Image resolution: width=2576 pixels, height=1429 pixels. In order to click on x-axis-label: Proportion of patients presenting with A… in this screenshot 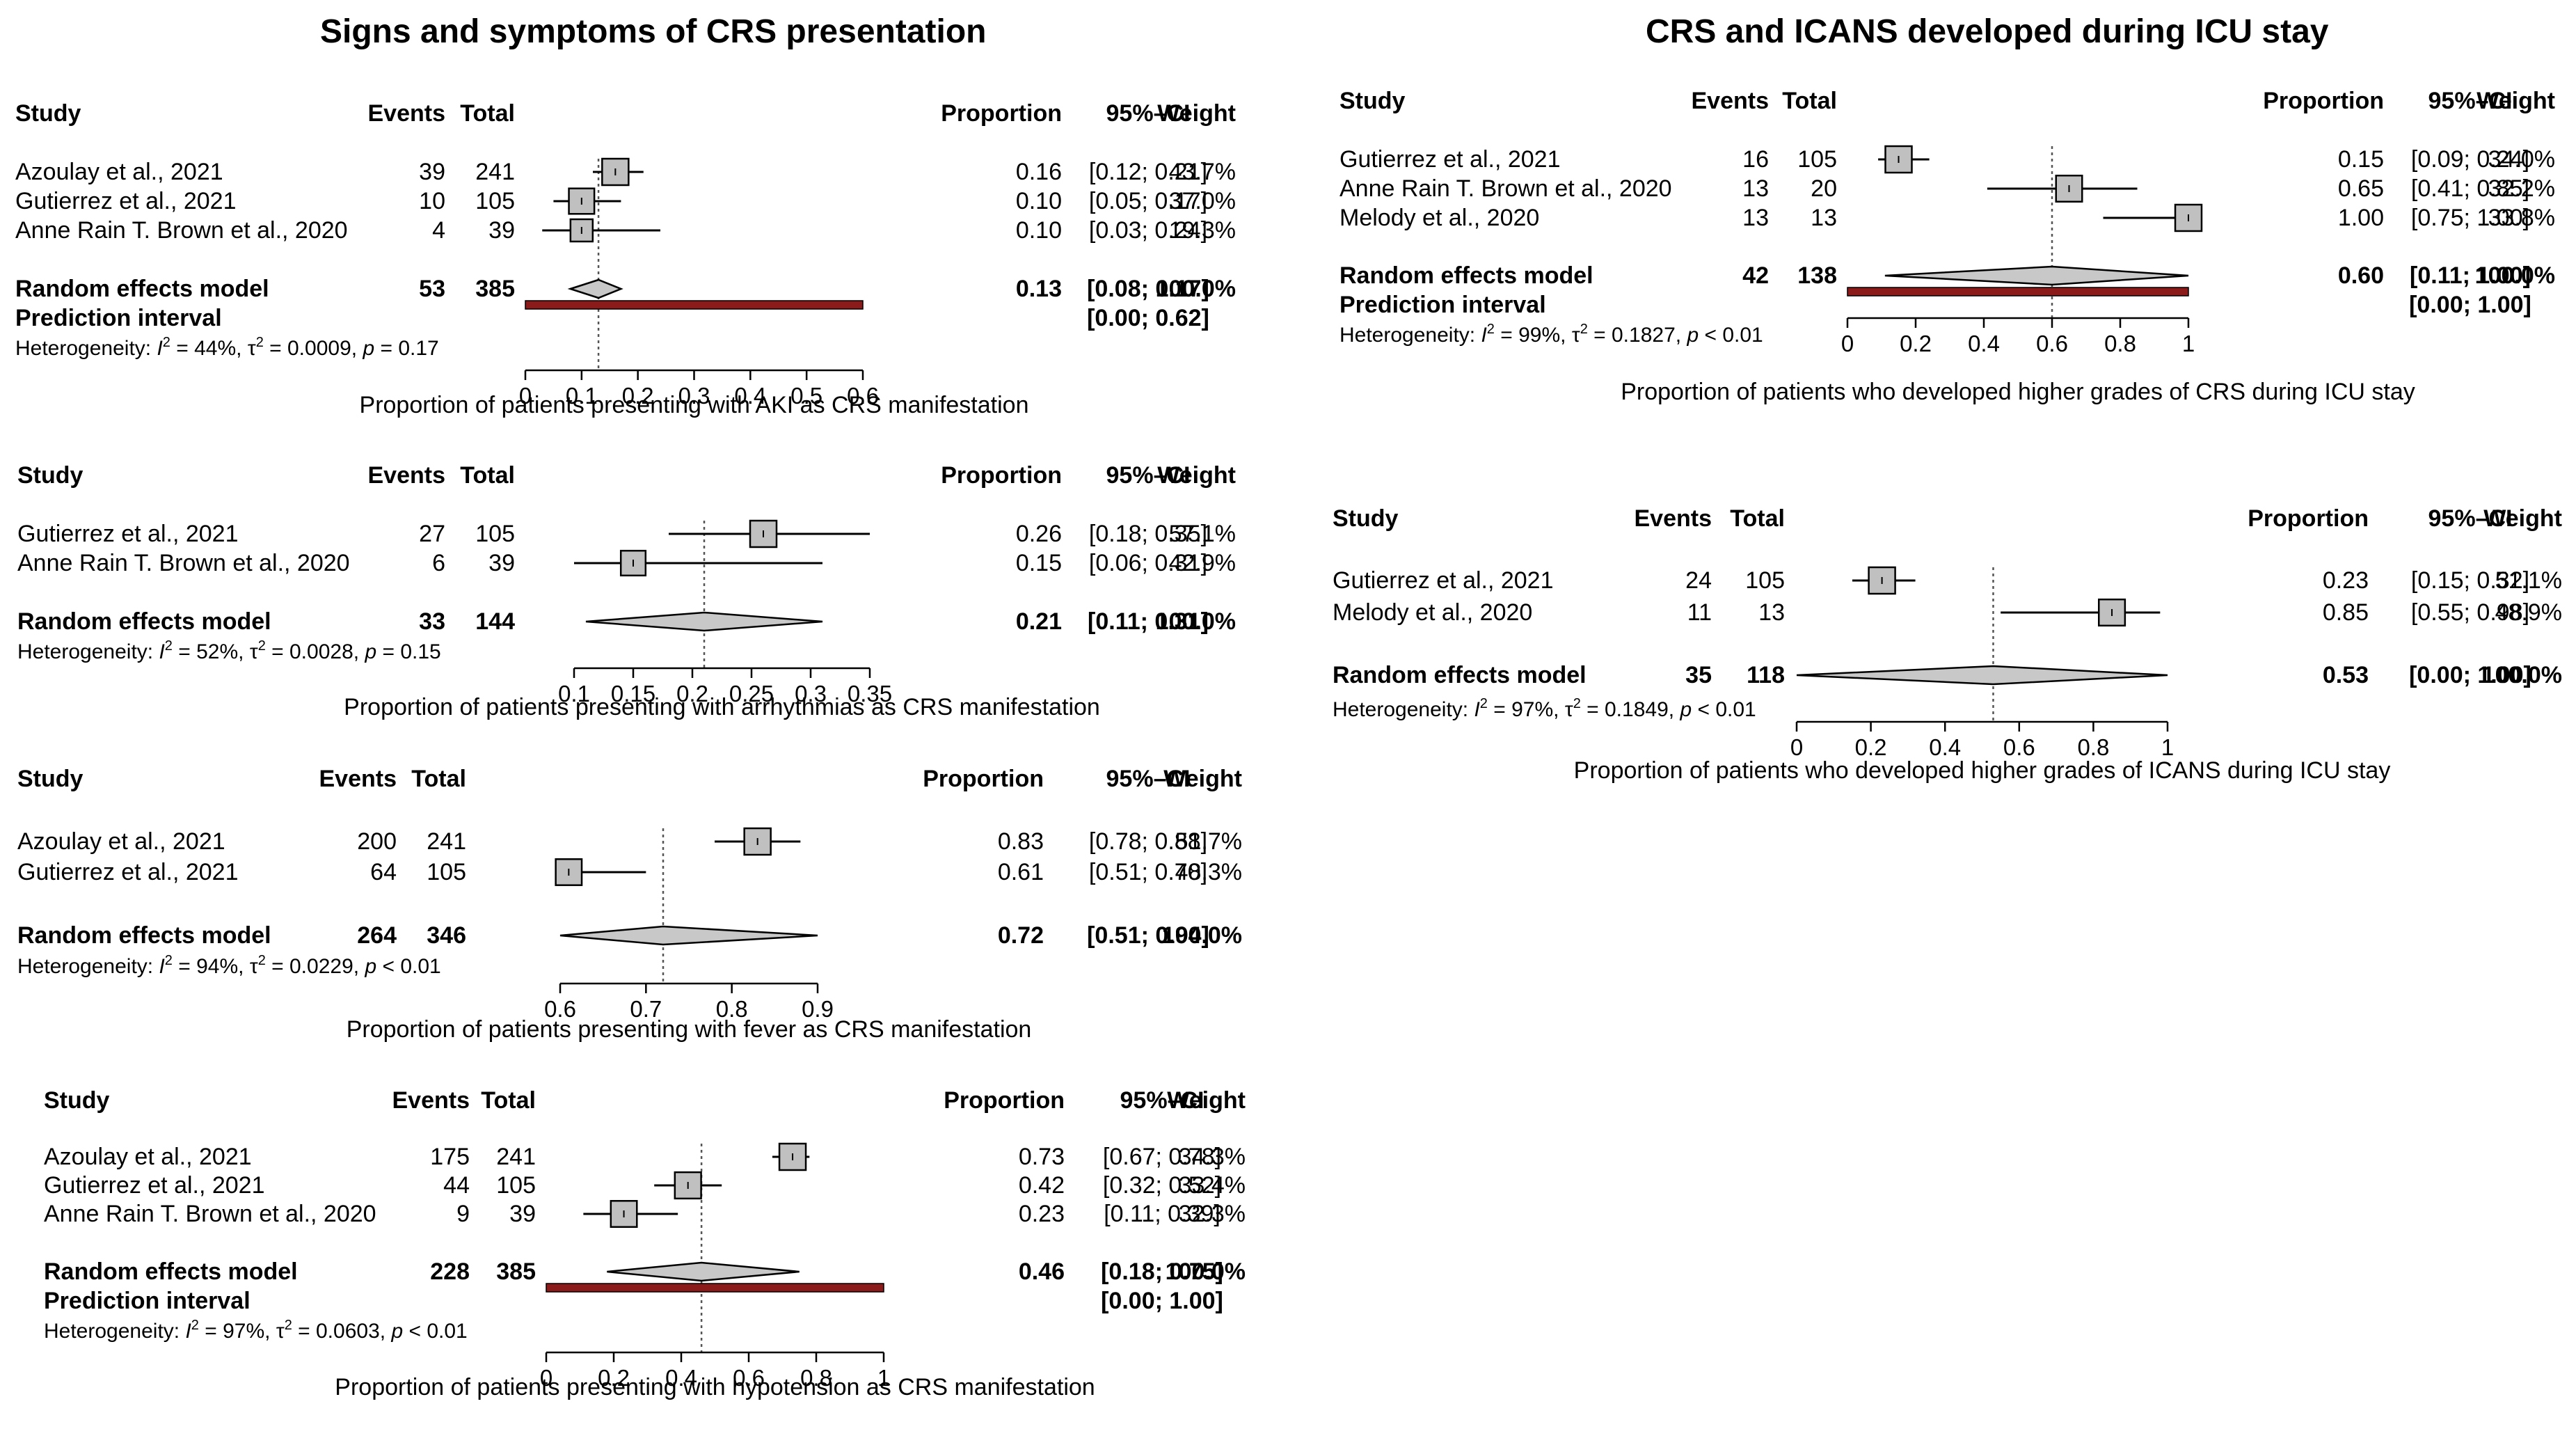, I will do `click(694, 405)`.